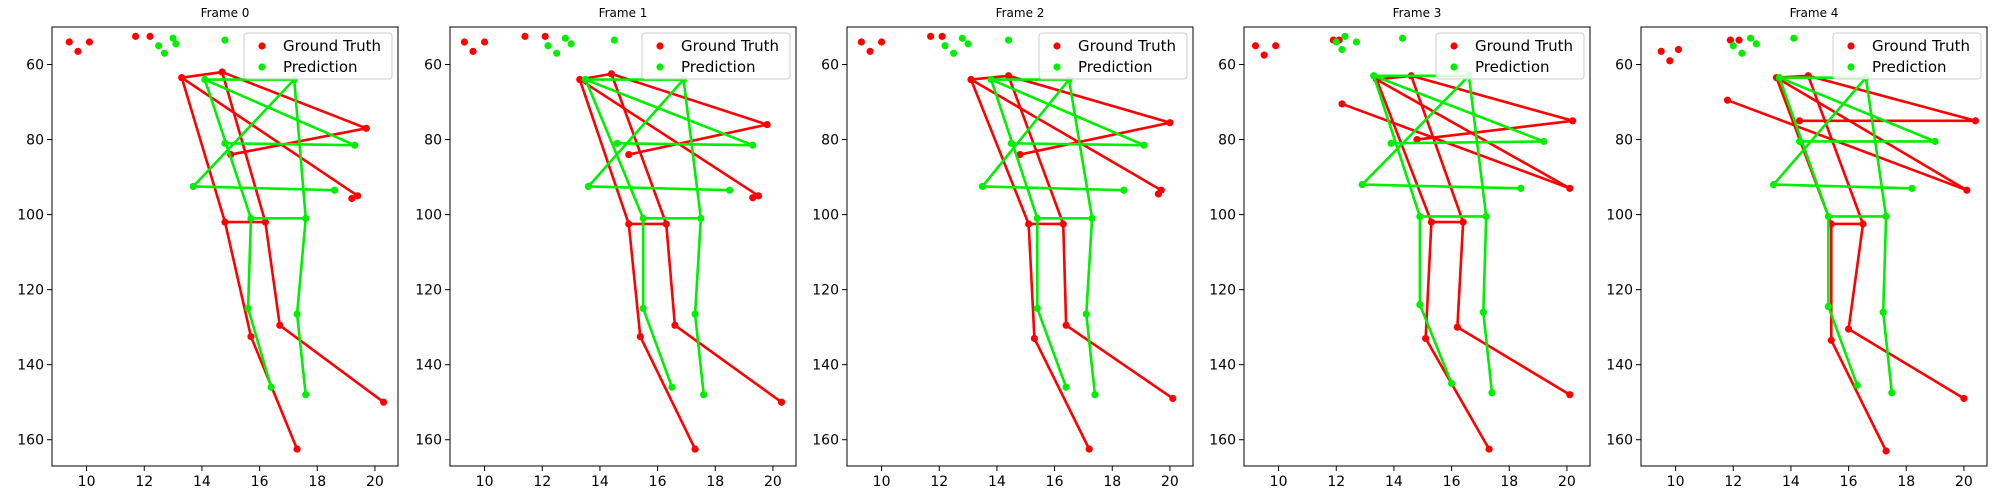 This screenshot has height=500, width=2000. What do you see at coordinates (1227, 141) in the screenshot?
I see `y-tick-label: 80` at bounding box center [1227, 141].